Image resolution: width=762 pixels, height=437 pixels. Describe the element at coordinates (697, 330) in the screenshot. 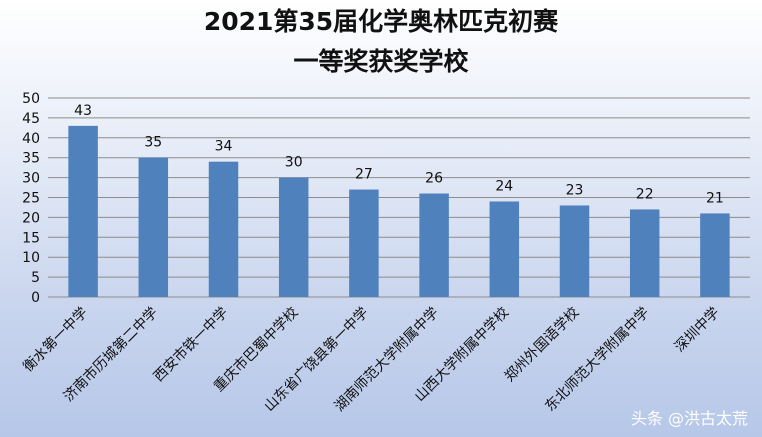

I see `x-category-label: 深圳中学` at that location.